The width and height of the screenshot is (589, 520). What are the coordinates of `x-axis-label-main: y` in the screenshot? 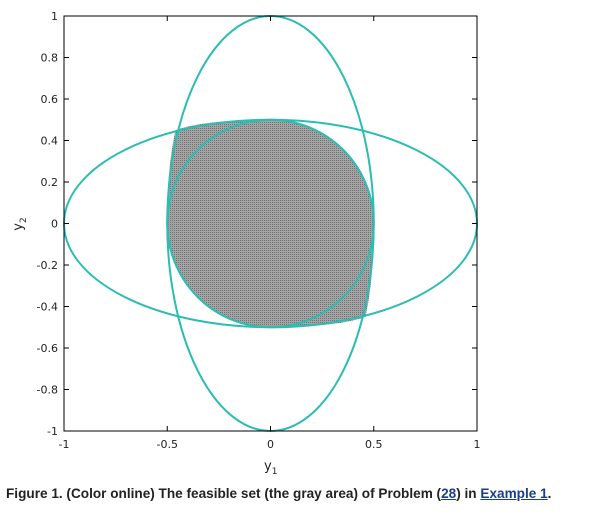 It's located at (268, 466).